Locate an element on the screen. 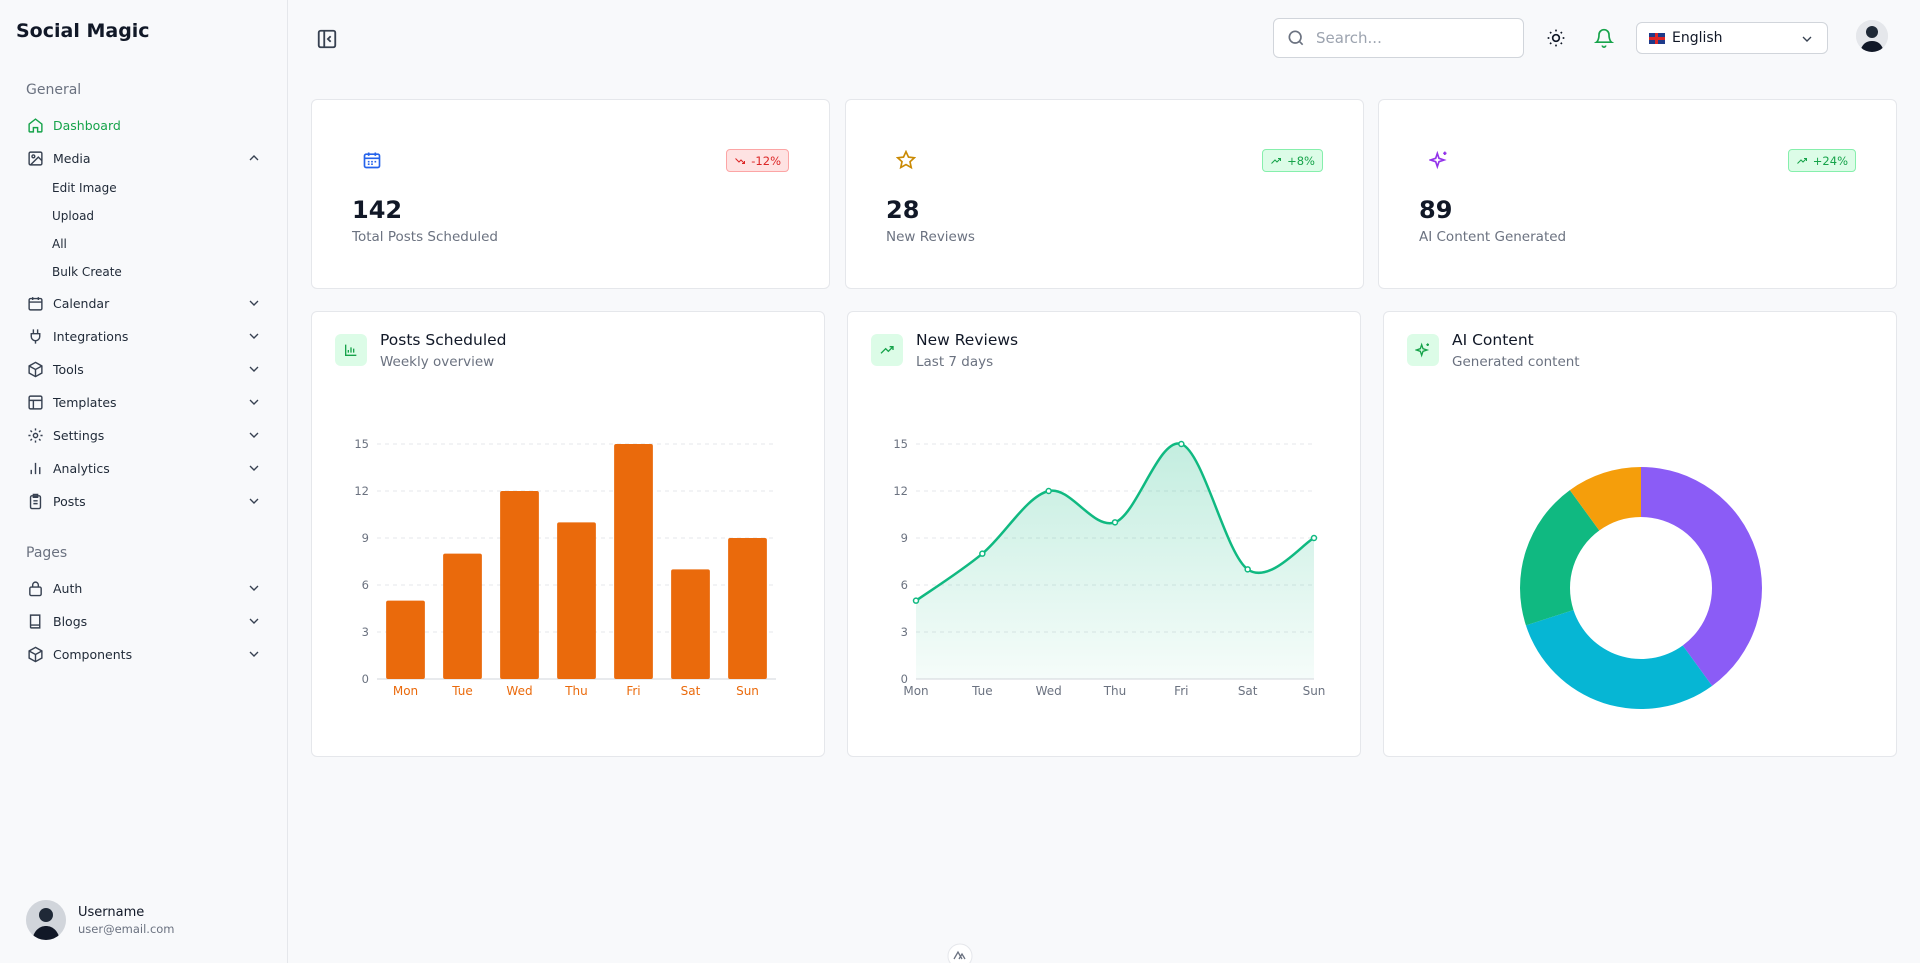 The height and width of the screenshot is (963, 1920). stat-value: 89 is located at coordinates (1436, 210).